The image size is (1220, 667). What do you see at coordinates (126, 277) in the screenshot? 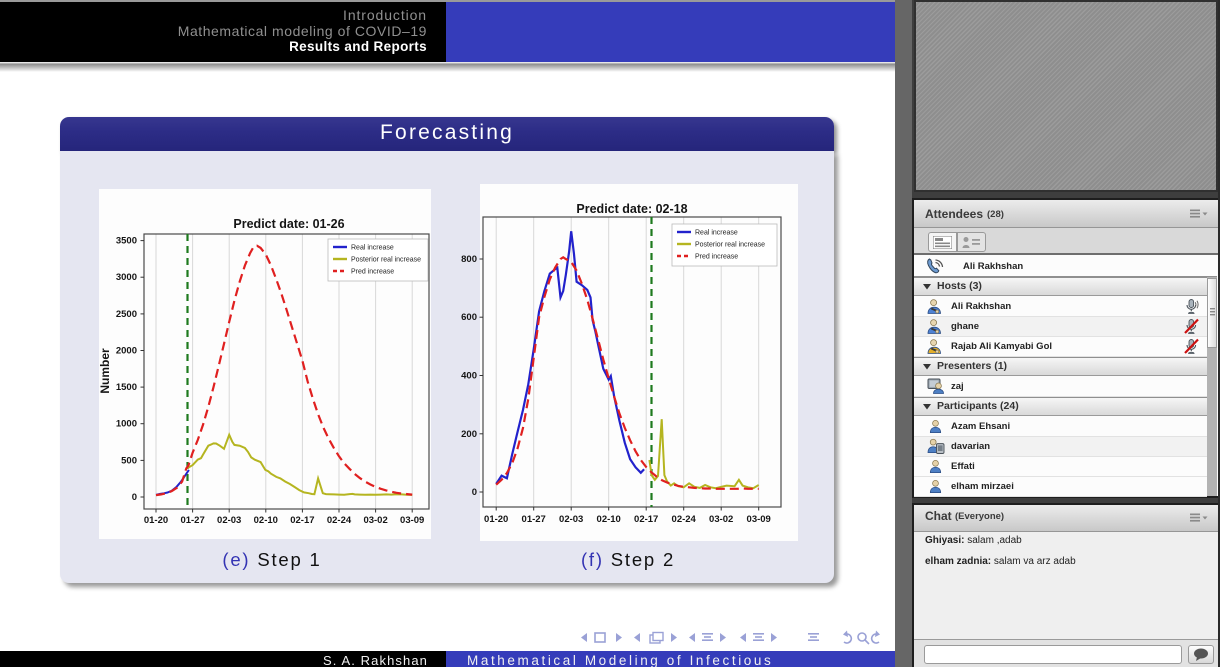
I see `svg-text: 3000` at bounding box center [126, 277].